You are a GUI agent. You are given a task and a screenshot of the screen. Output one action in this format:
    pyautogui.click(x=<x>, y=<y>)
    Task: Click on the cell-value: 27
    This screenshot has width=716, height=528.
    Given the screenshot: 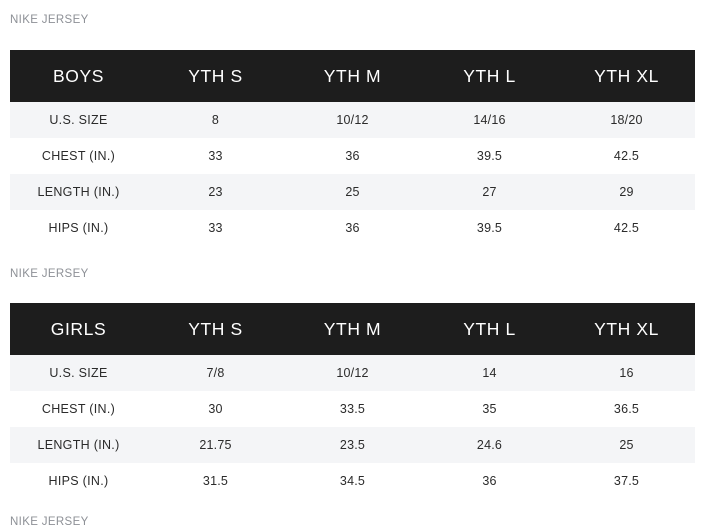 What is the action you would take?
    pyautogui.click(x=489, y=192)
    